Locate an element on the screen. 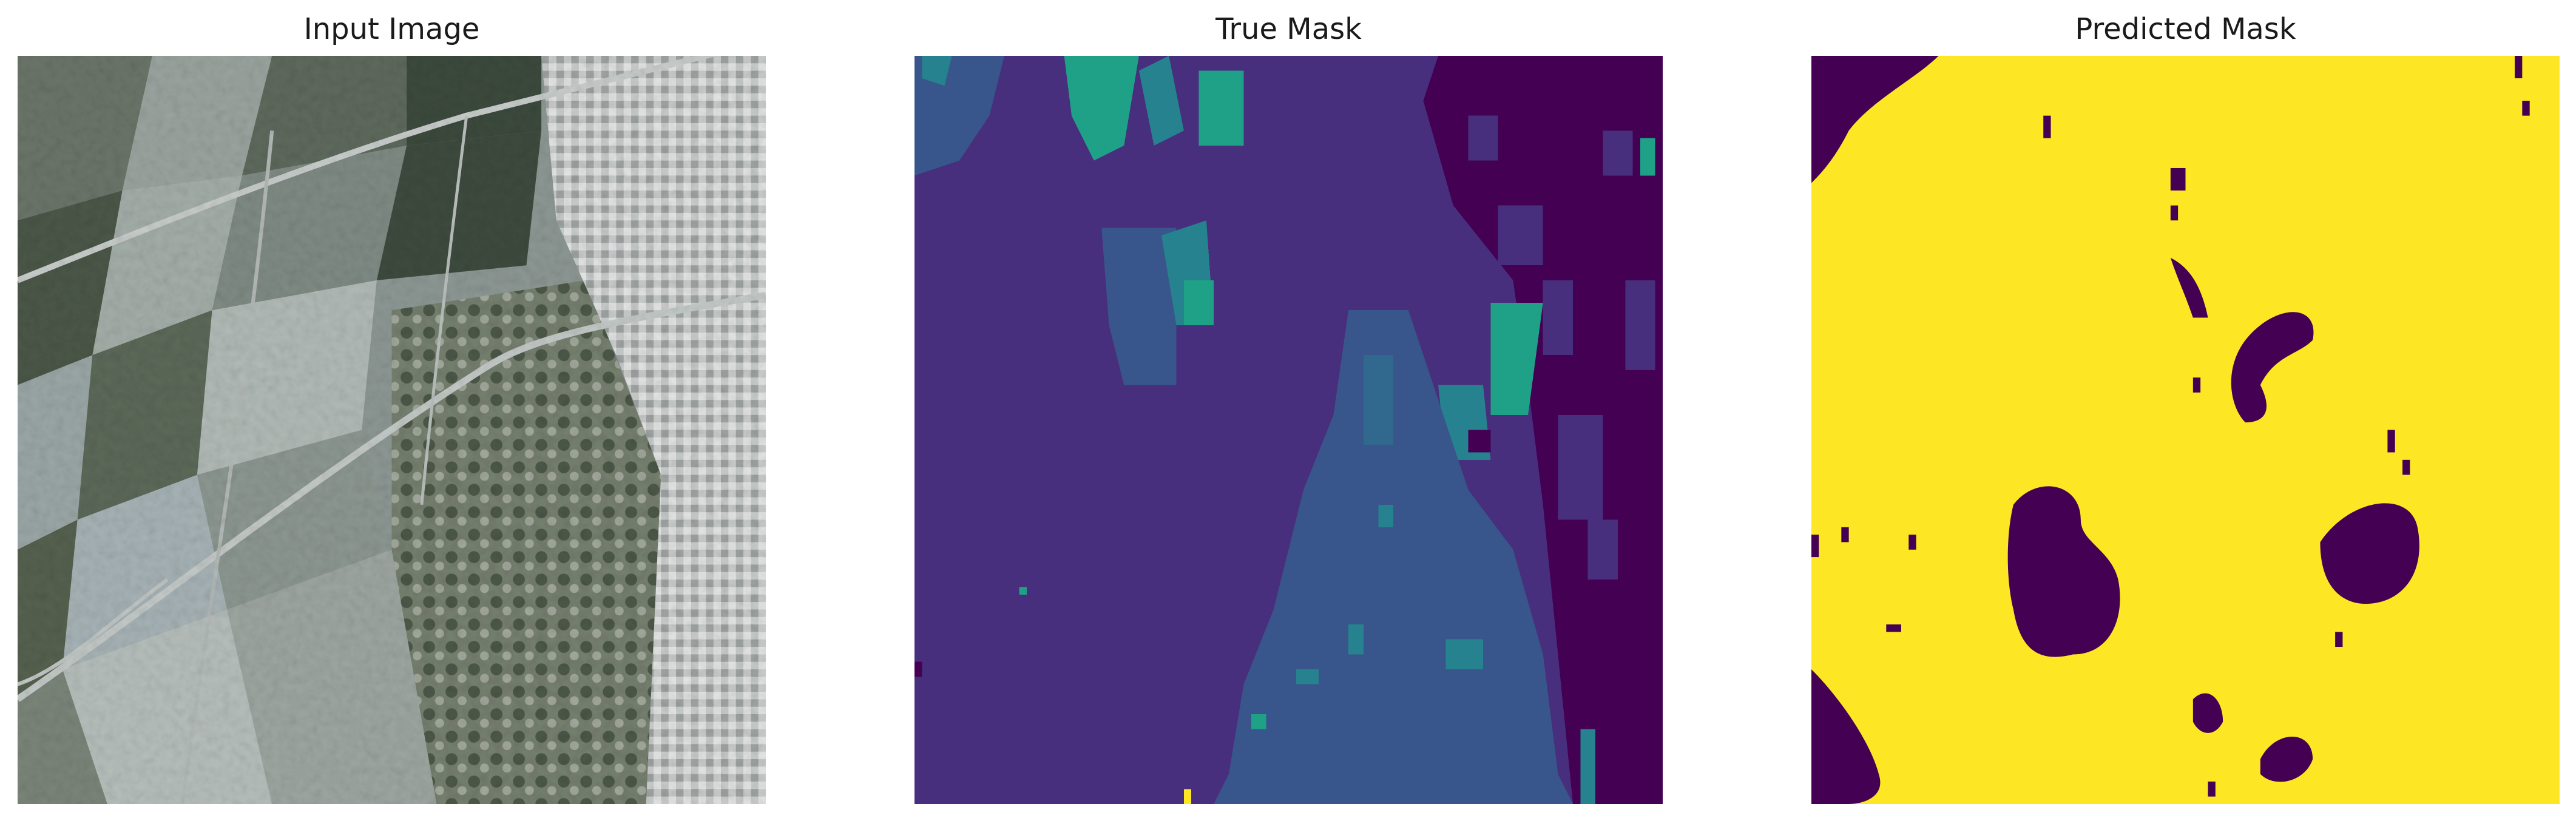  true-mask-title: True Mask is located at coordinates (1288, 29).